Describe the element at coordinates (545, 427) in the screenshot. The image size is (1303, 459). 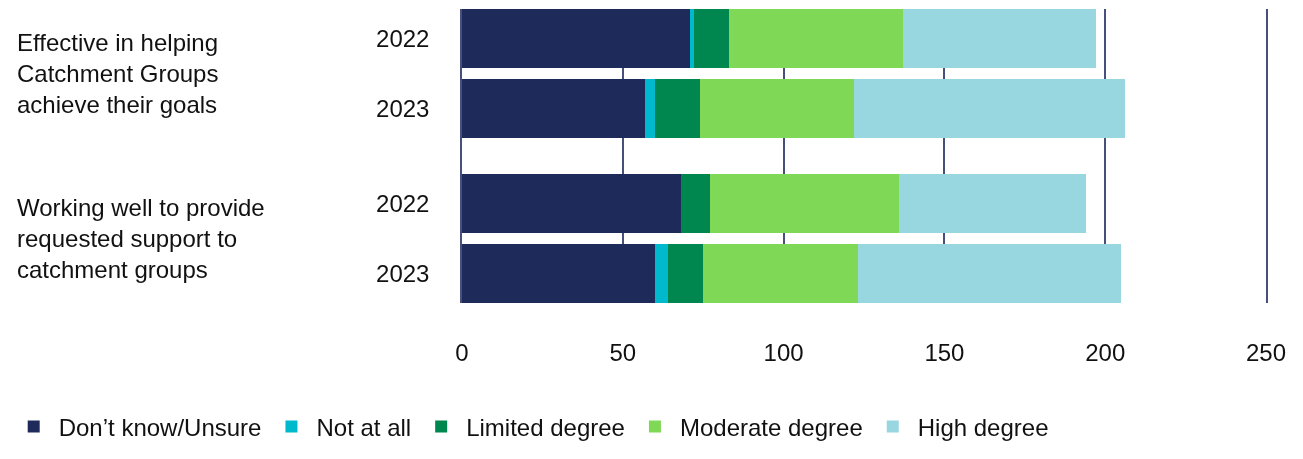
I see `legend-label: Limited degree` at that location.